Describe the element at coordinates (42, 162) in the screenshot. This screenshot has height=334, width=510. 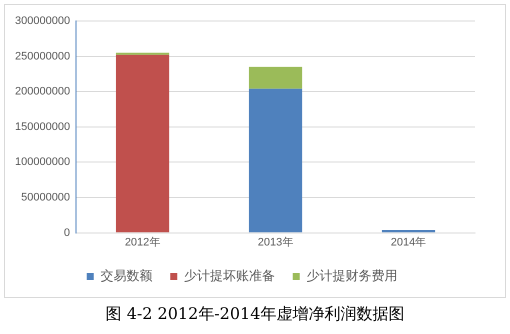
I see `y-tick-label: 100000000` at that location.